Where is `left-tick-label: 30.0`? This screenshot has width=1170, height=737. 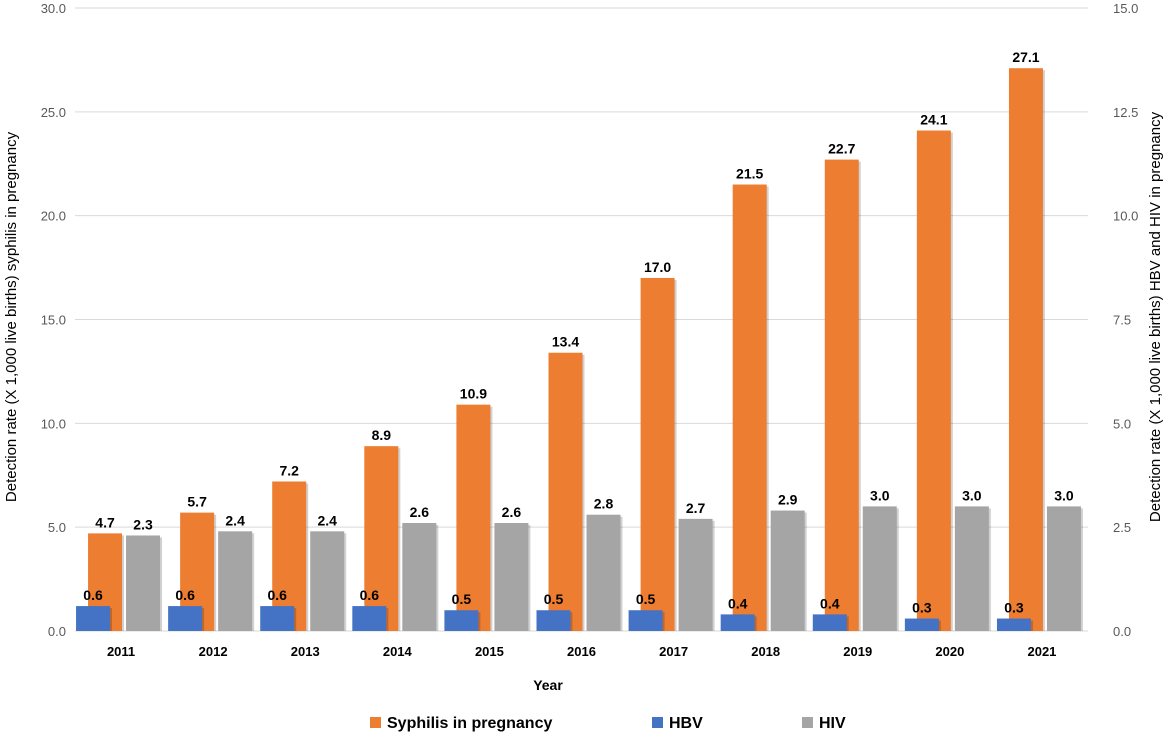 left-tick-label: 30.0 is located at coordinates (53, 8).